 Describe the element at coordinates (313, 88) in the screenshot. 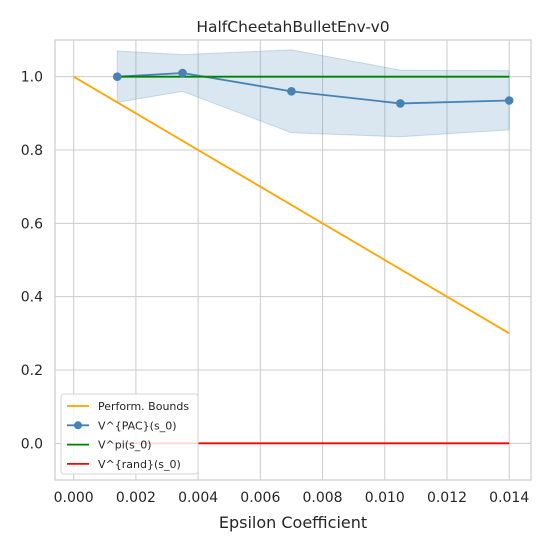

I see `series-markers` at that location.